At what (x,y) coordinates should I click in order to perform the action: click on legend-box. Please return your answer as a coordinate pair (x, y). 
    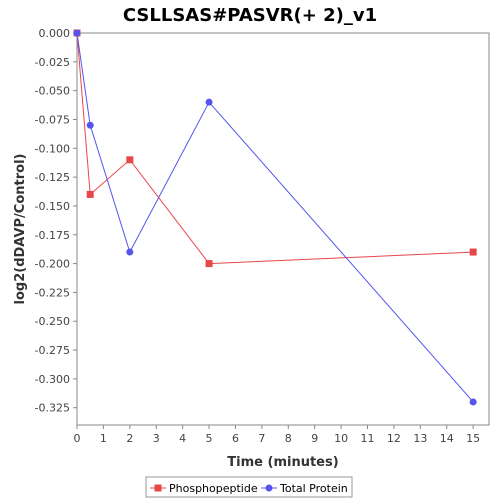
    Looking at the image, I should click on (249, 487).